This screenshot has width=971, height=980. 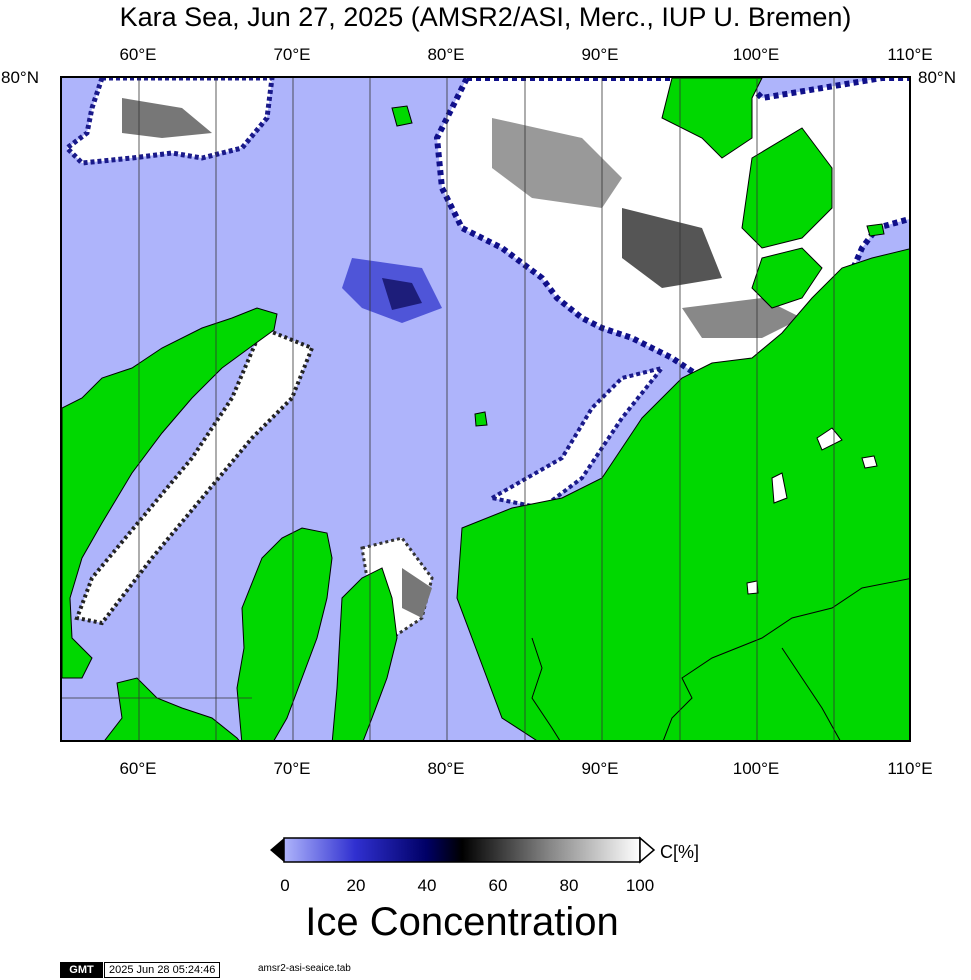 What do you see at coordinates (498, 885) in the screenshot?
I see `colorbar-tick-60: 60` at bounding box center [498, 885].